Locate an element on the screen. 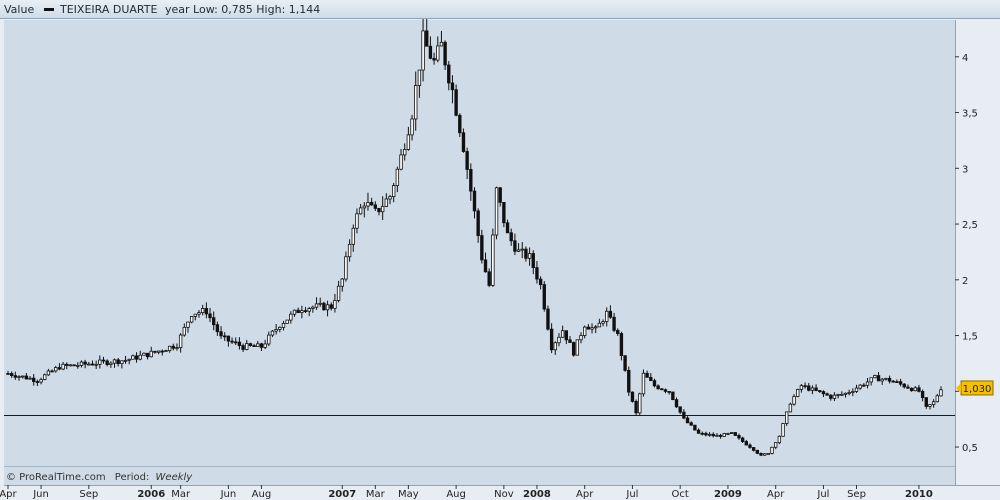 This screenshot has height=500, width=1000. x-tick-label: Jun is located at coordinates (228, 494).